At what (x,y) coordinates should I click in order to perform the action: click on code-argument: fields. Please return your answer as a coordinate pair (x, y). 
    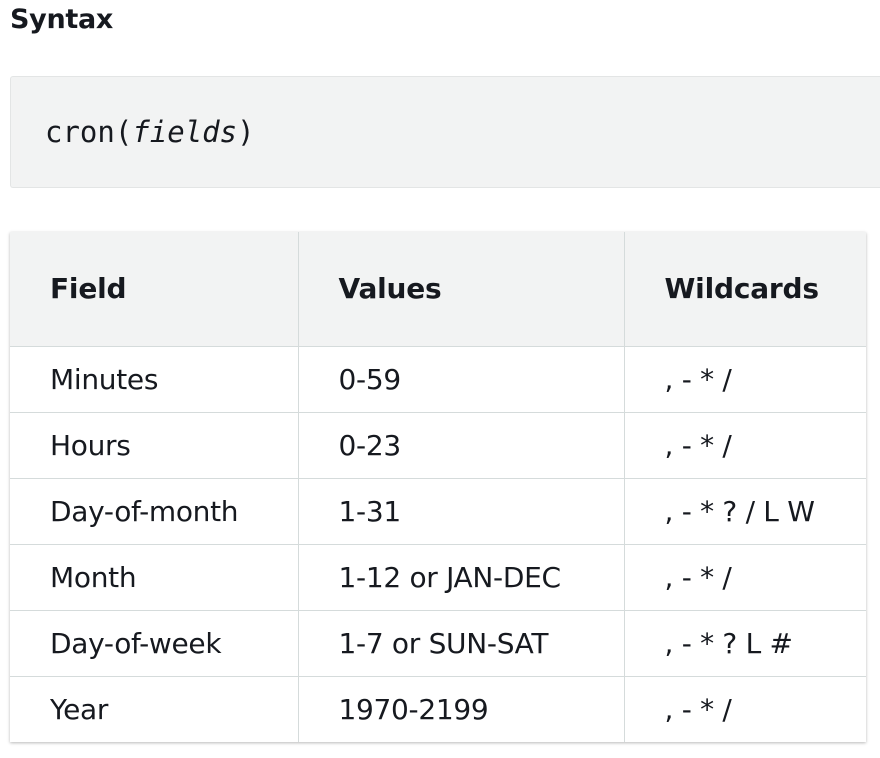
    Looking at the image, I should click on (185, 132).